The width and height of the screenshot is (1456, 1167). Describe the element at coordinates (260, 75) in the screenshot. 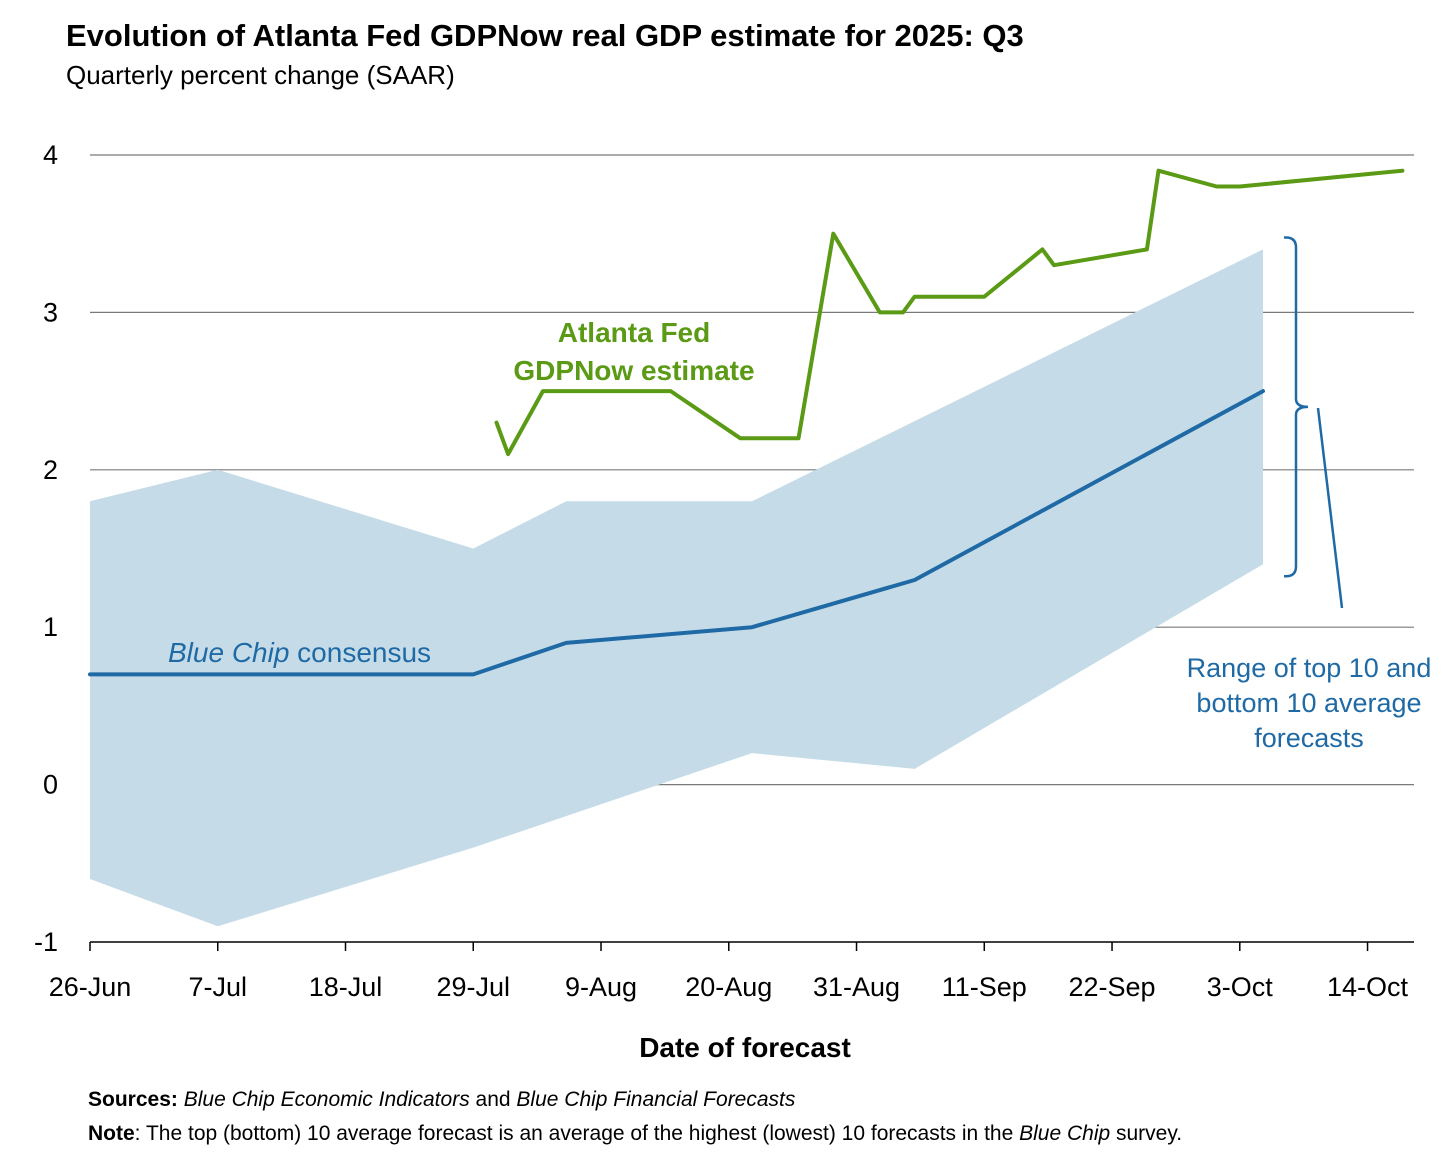

I see `chart-subtitle: Quarterly percent change (SAAR)` at that location.